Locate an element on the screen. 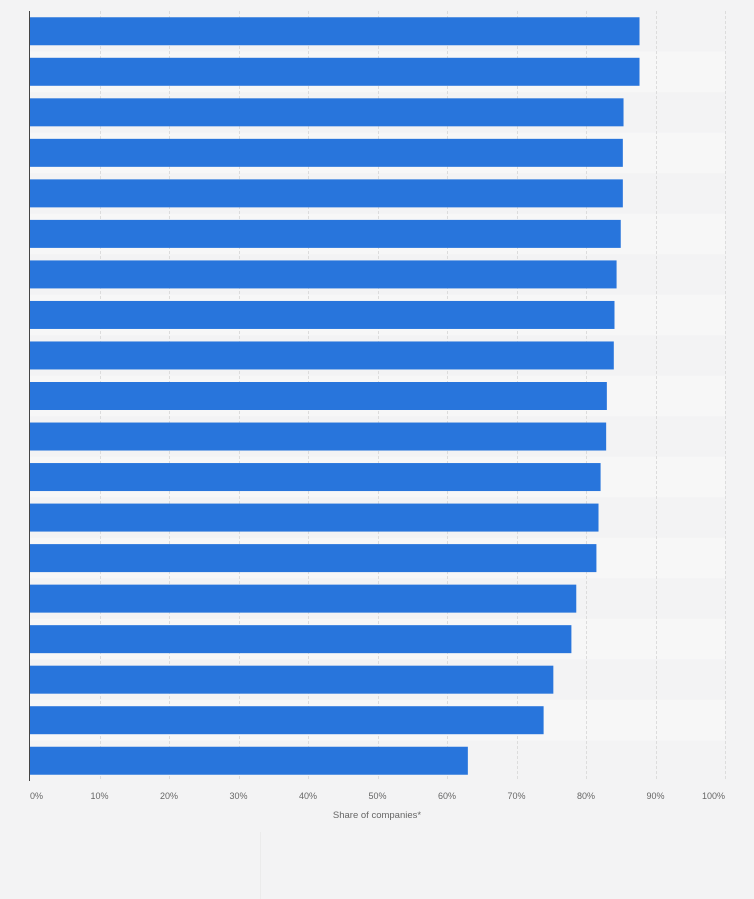 This screenshot has height=899, width=754. x-tick-label: 20% is located at coordinates (169, 796).